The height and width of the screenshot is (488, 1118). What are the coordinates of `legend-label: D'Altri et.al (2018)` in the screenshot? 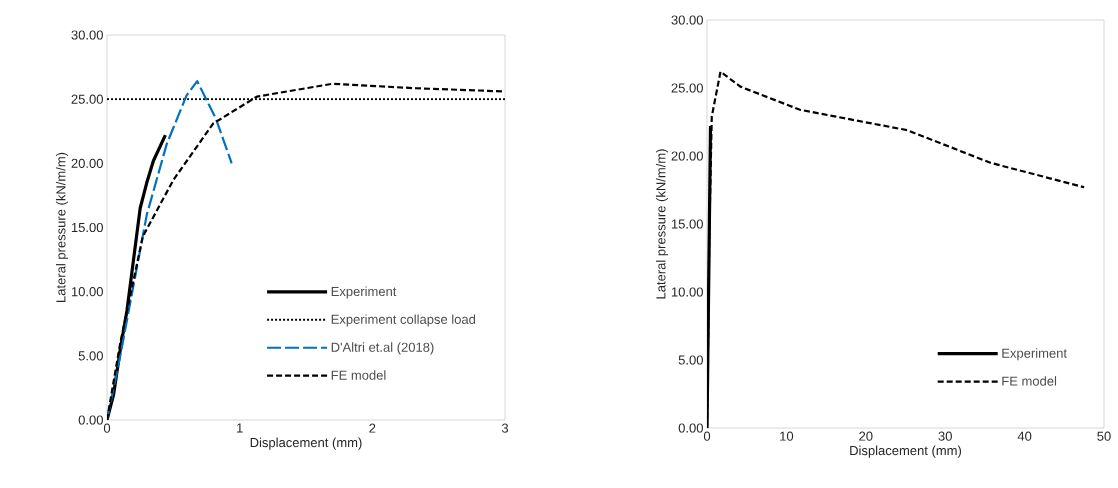 It's located at (382, 348).